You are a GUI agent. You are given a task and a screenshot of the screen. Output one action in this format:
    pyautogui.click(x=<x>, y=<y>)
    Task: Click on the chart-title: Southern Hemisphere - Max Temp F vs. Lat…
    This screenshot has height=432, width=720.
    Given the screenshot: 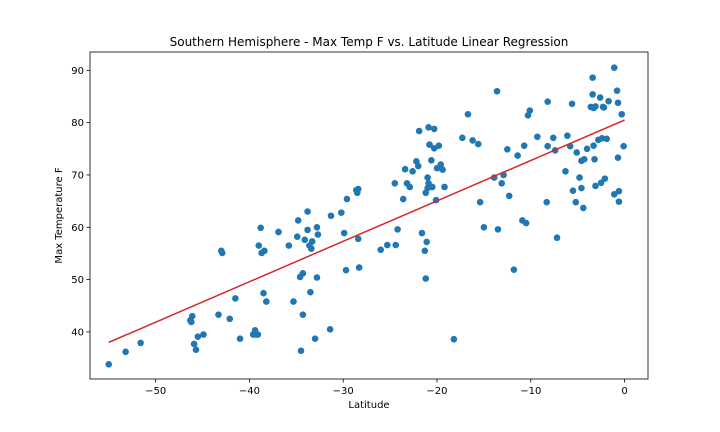 What is the action you would take?
    pyautogui.click(x=369, y=42)
    